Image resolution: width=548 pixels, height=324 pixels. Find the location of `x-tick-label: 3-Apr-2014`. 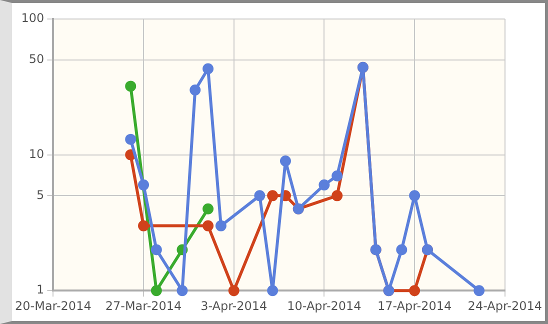

x-tick-label: 3-Apr-2014 is located at coordinates (234, 305).